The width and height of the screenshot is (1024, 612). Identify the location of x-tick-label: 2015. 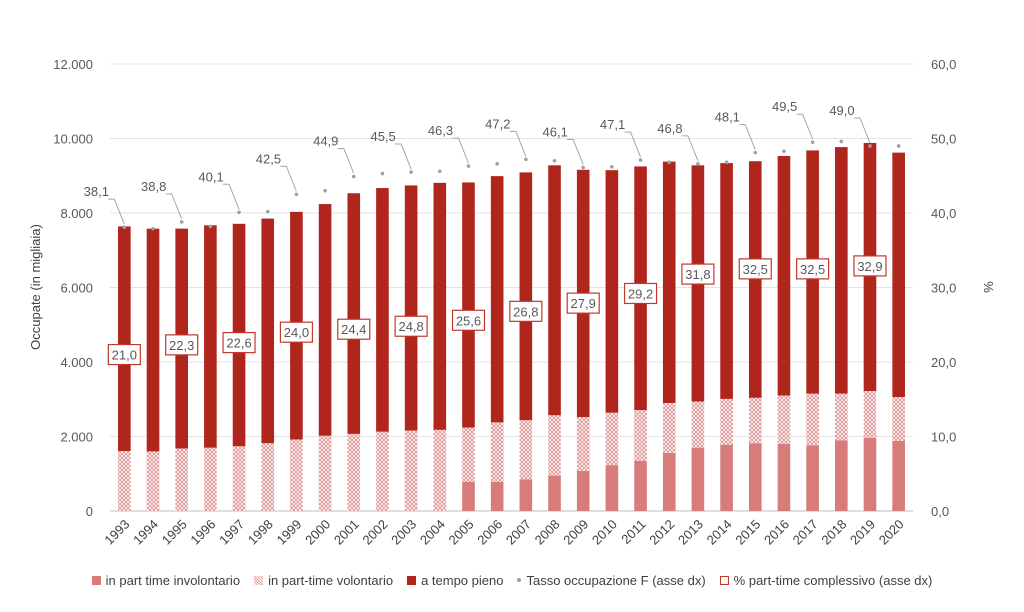
(747, 532).